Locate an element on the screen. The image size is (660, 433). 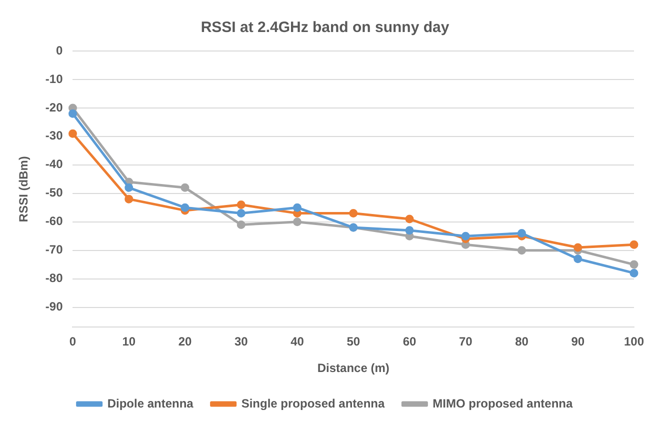
x-axis-title: Distance (m) is located at coordinates (353, 368).